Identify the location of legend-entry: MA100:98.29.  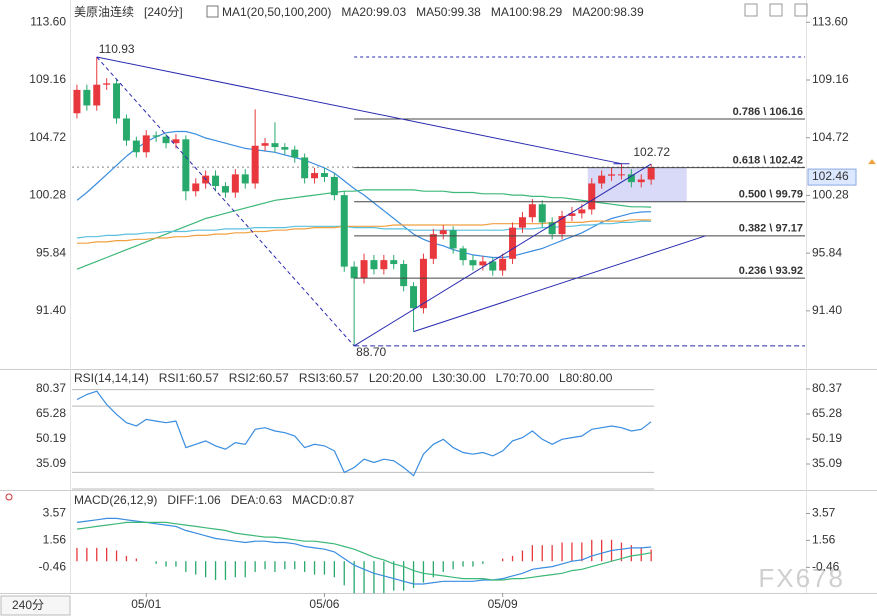
(527, 12).